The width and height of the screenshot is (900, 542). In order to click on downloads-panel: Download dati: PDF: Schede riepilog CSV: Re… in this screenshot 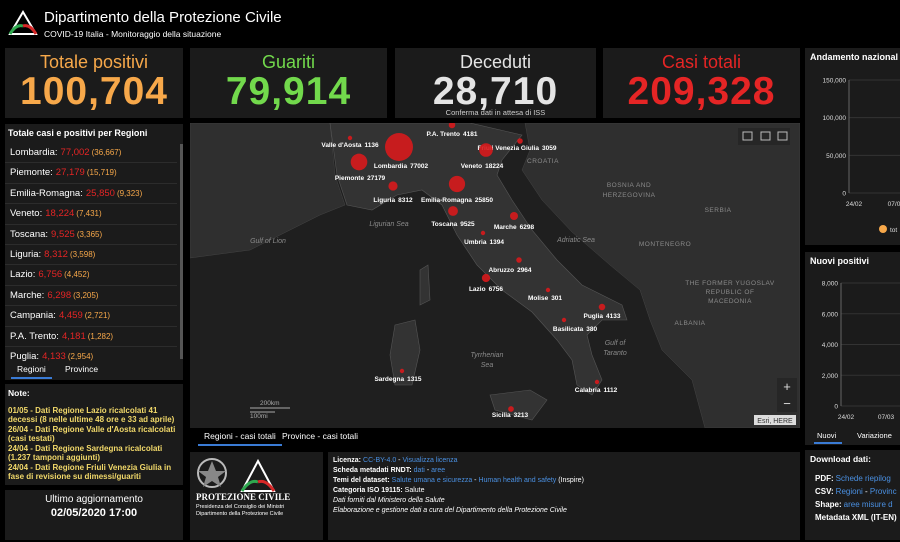, I will do `click(852, 495)`.